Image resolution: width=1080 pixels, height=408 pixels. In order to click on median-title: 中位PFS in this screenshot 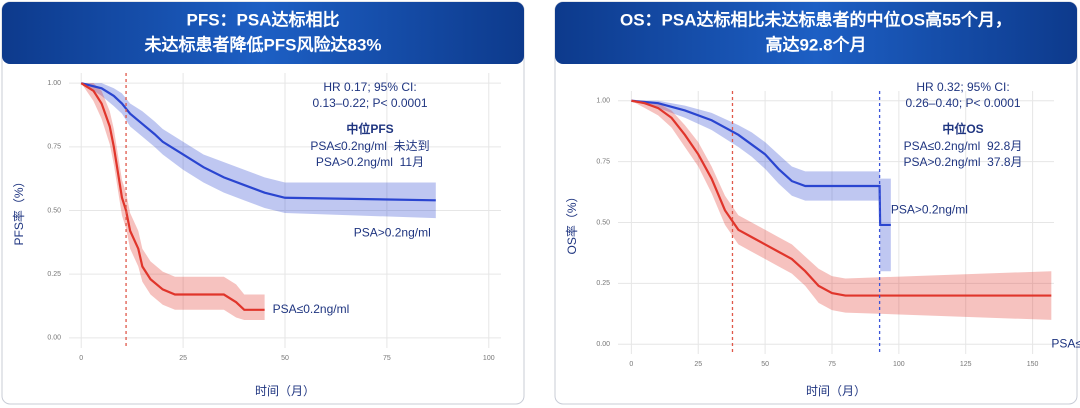, I will do `click(369, 128)`.